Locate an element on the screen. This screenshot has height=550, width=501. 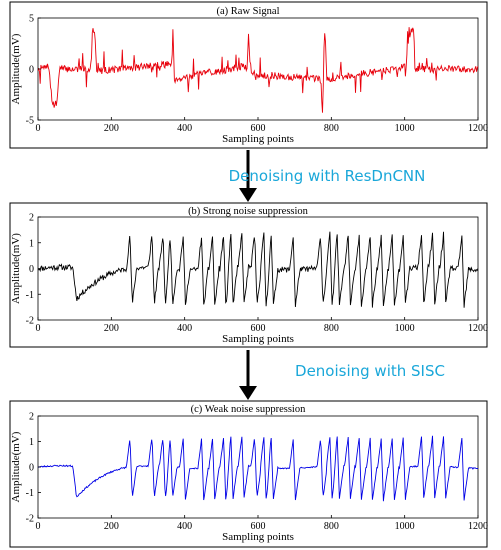
step-arrow-2: Denoising with SISC is located at coordinates (342, 375).